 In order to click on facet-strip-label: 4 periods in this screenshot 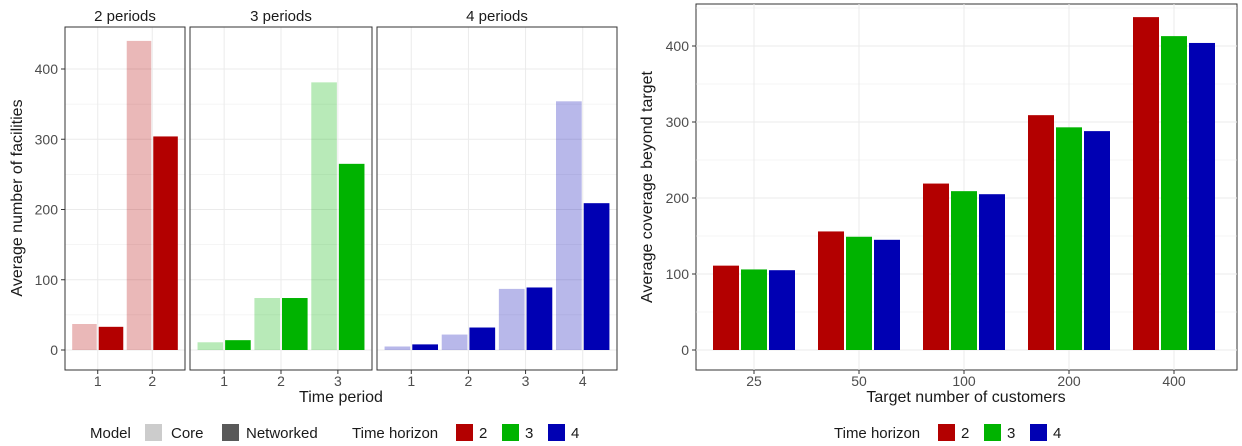, I will do `click(497, 16)`.